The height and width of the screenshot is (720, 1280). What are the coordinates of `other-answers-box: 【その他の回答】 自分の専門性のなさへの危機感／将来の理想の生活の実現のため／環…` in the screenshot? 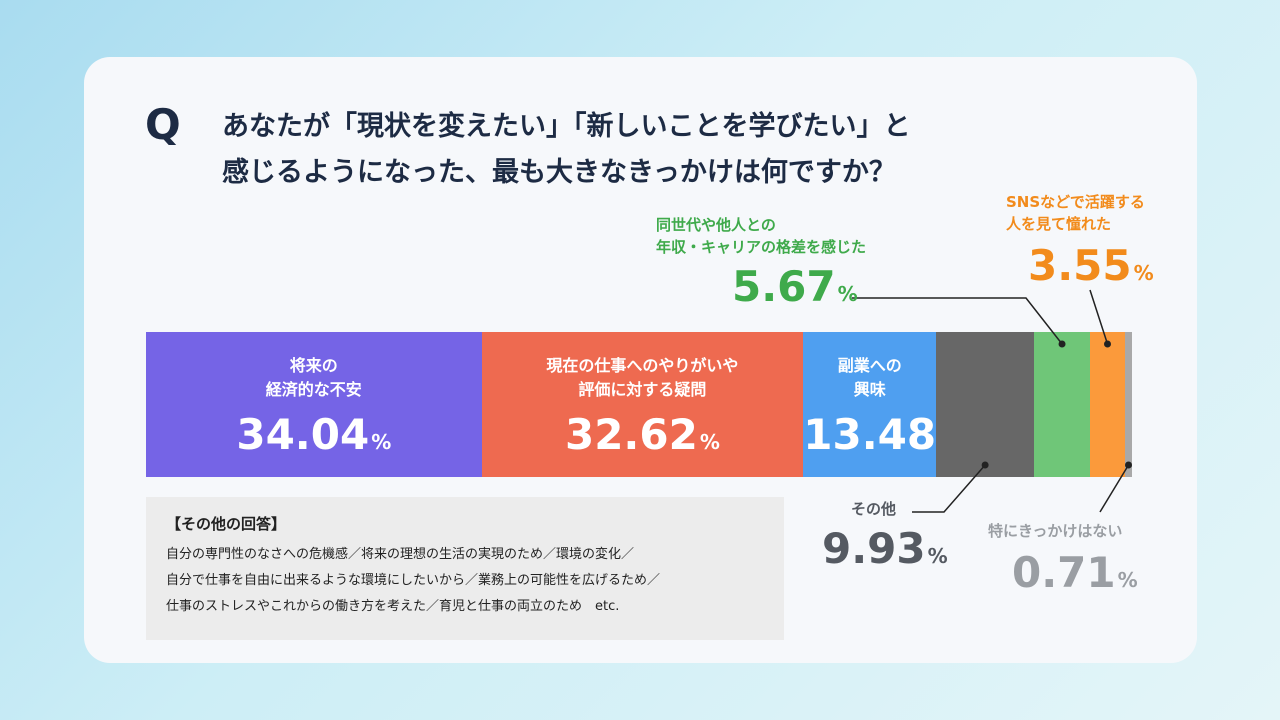 It's located at (465, 568).